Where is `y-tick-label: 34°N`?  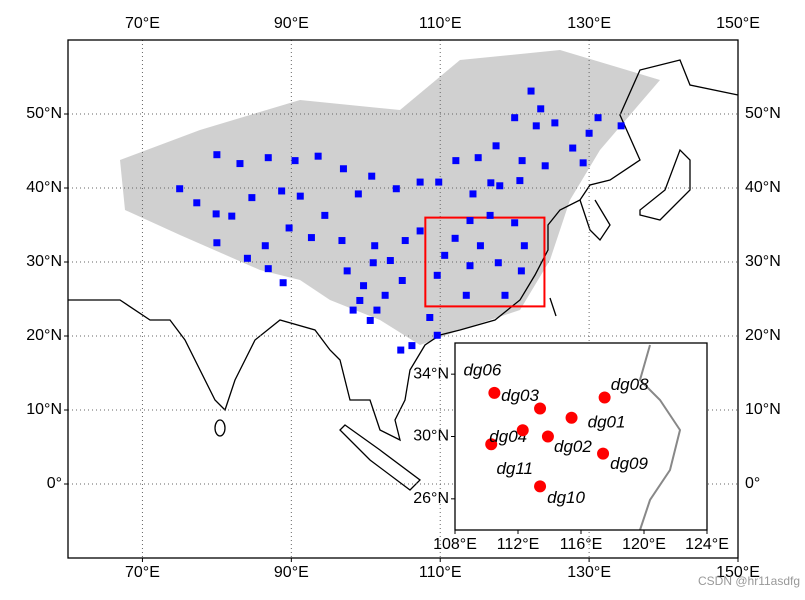
y-tick-label: 34°N is located at coordinates (431, 373).